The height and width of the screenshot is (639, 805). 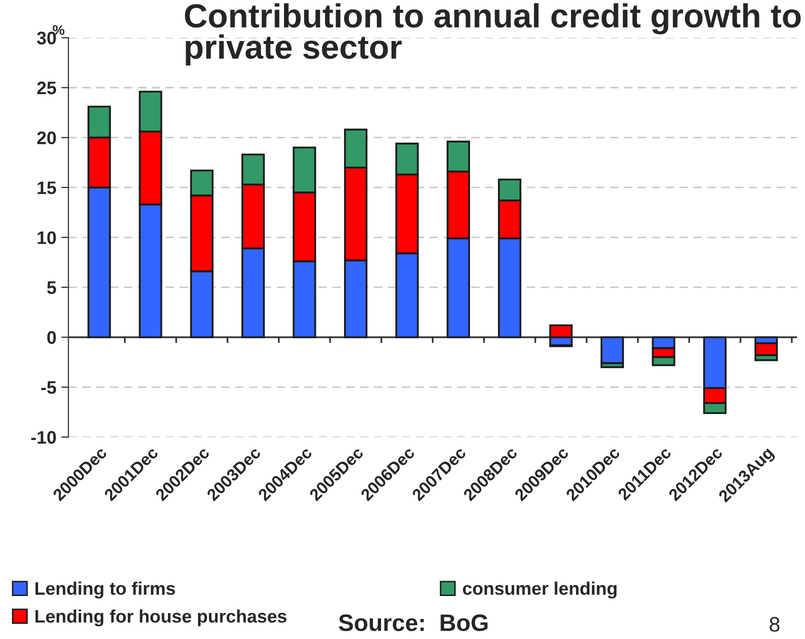 I want to click on bar, so click(x=612, y=350).